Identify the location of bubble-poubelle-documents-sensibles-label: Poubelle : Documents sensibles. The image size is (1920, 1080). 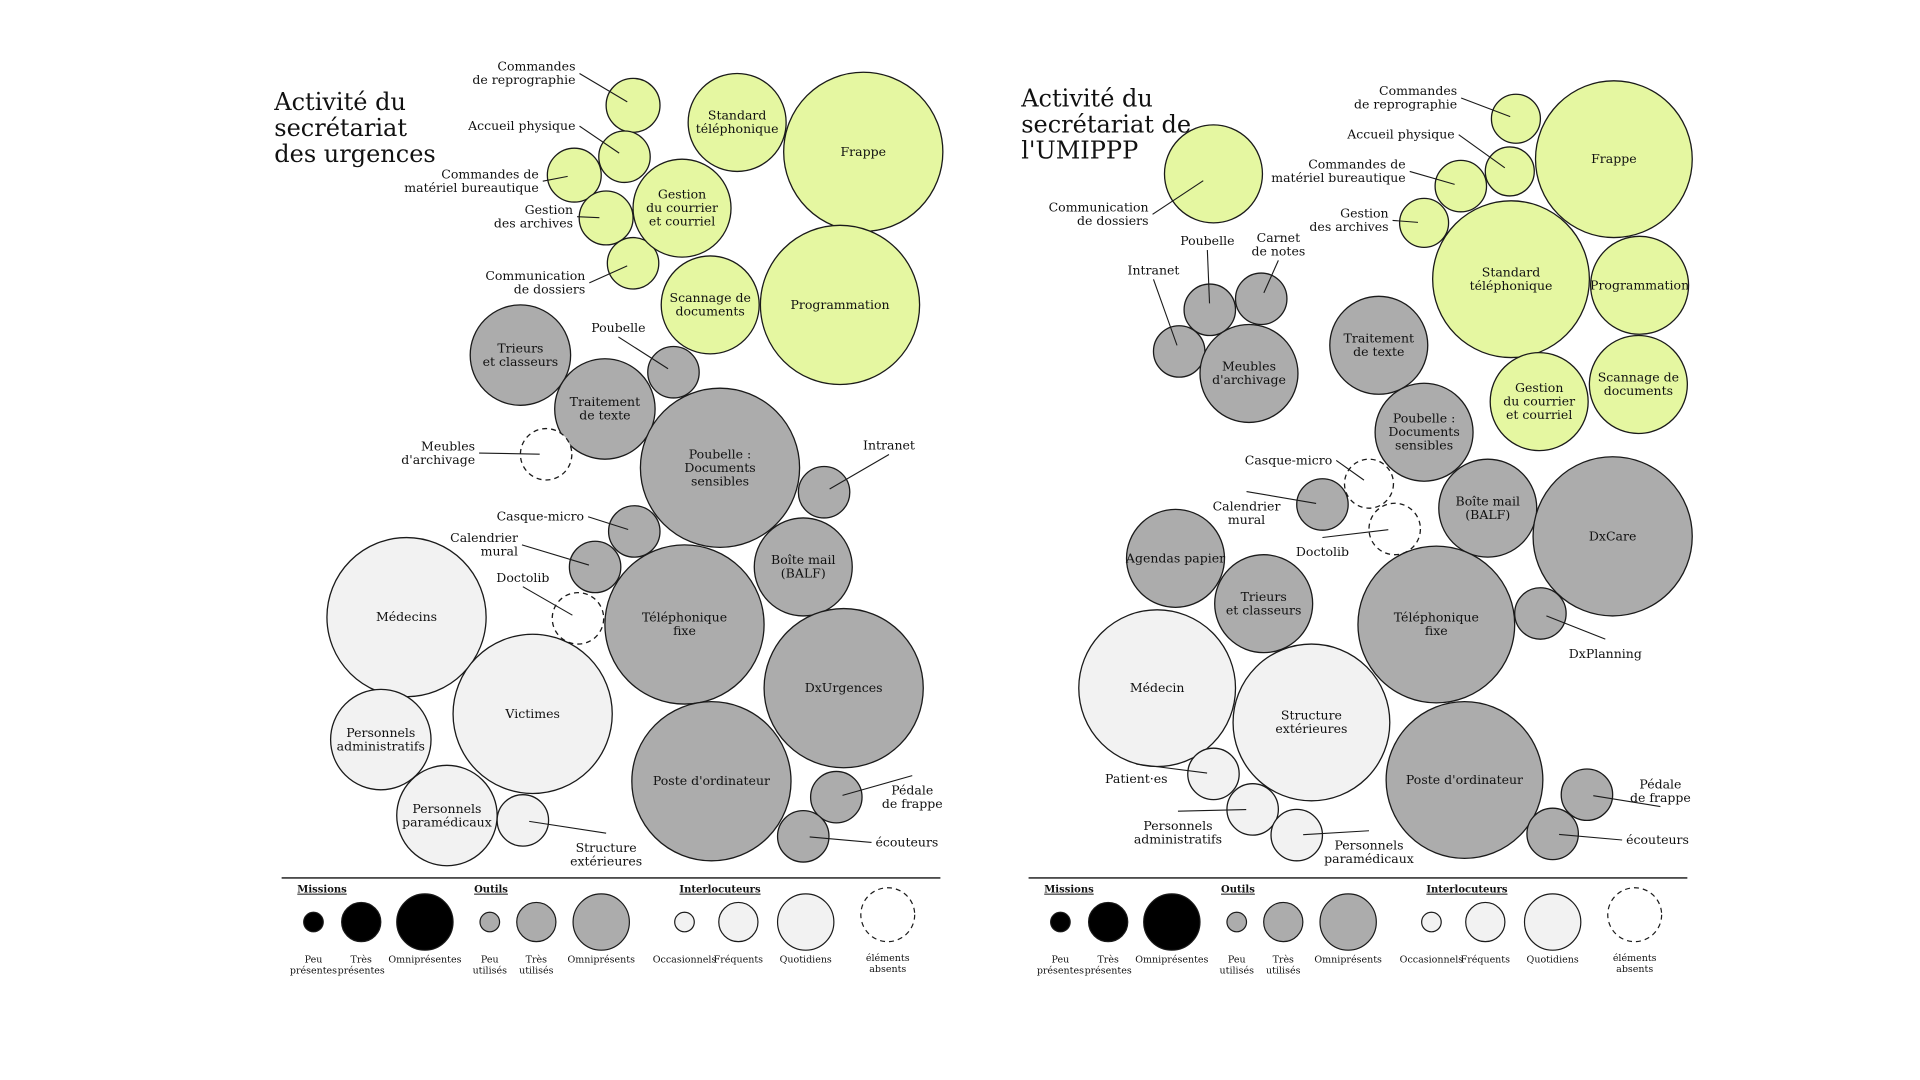
(1423, 432).